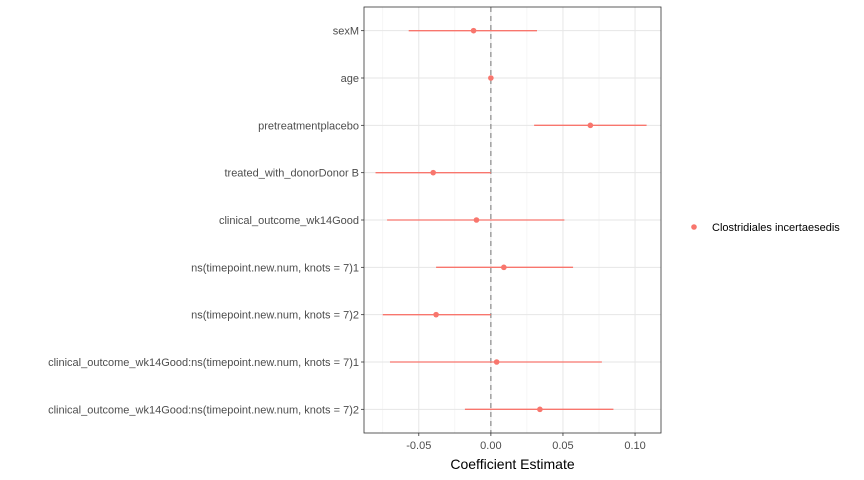  Describe the element at coordinates (490, 446) in the screenshot. I see `x-tick-label: 0.00` at that location.